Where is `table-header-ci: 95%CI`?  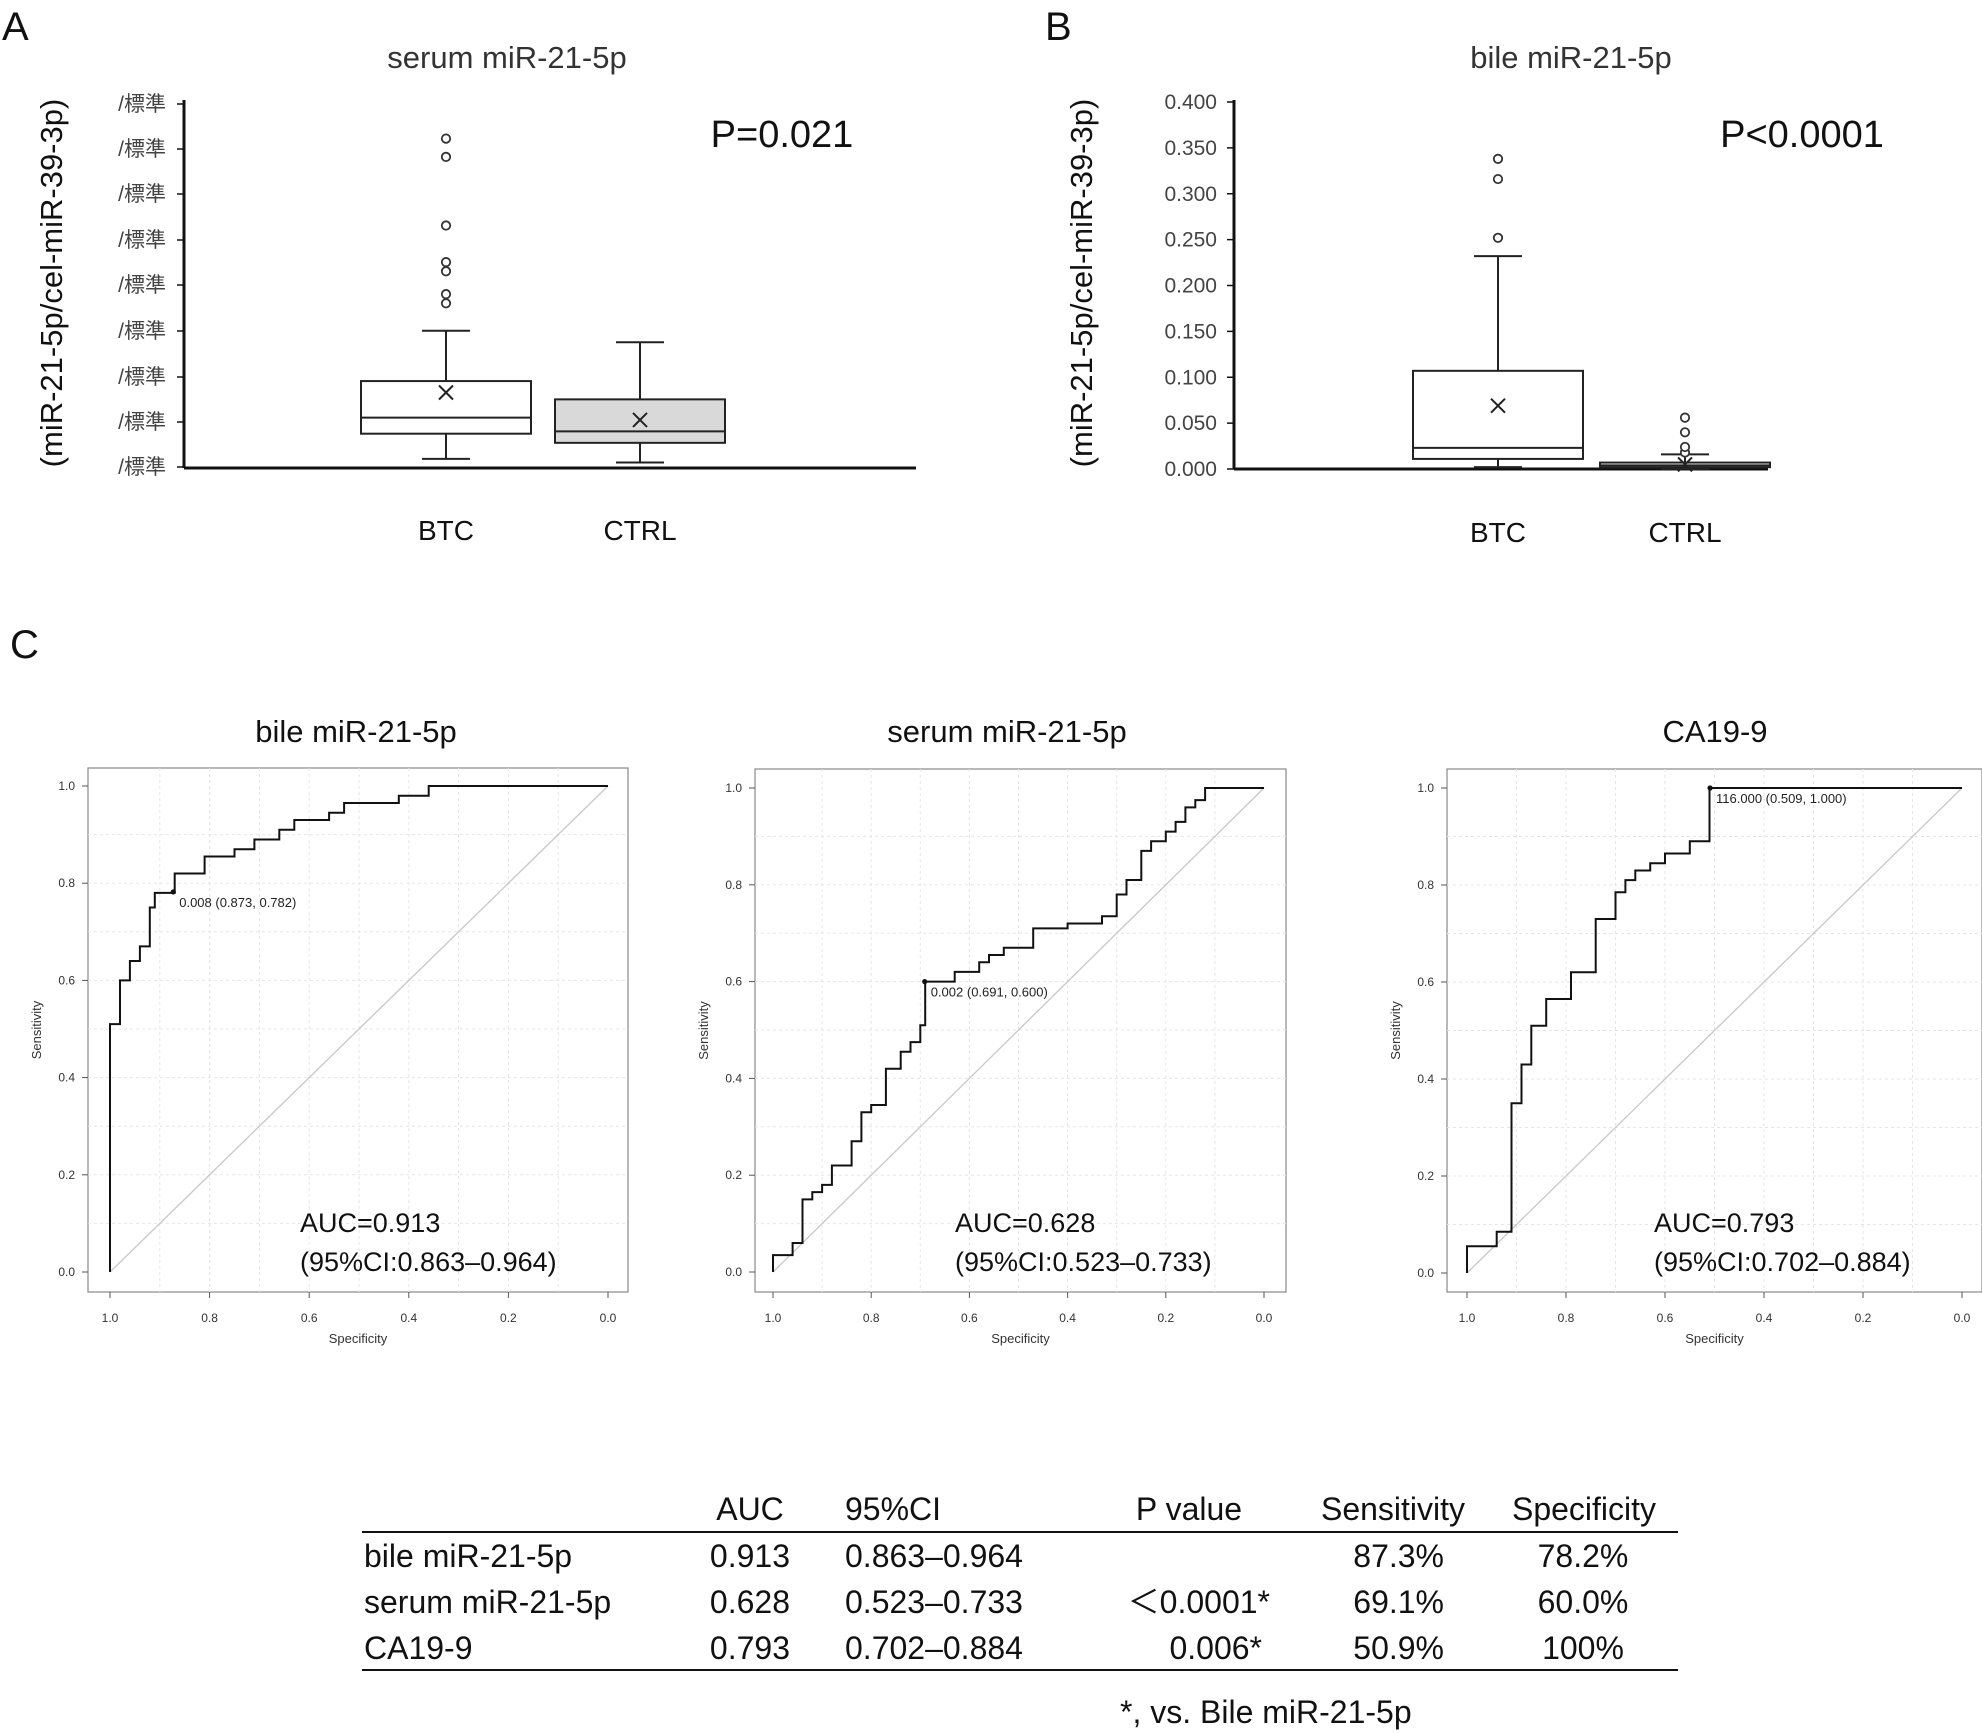 table-header-ci: 95%CI is located at coordinates (893, 1509).